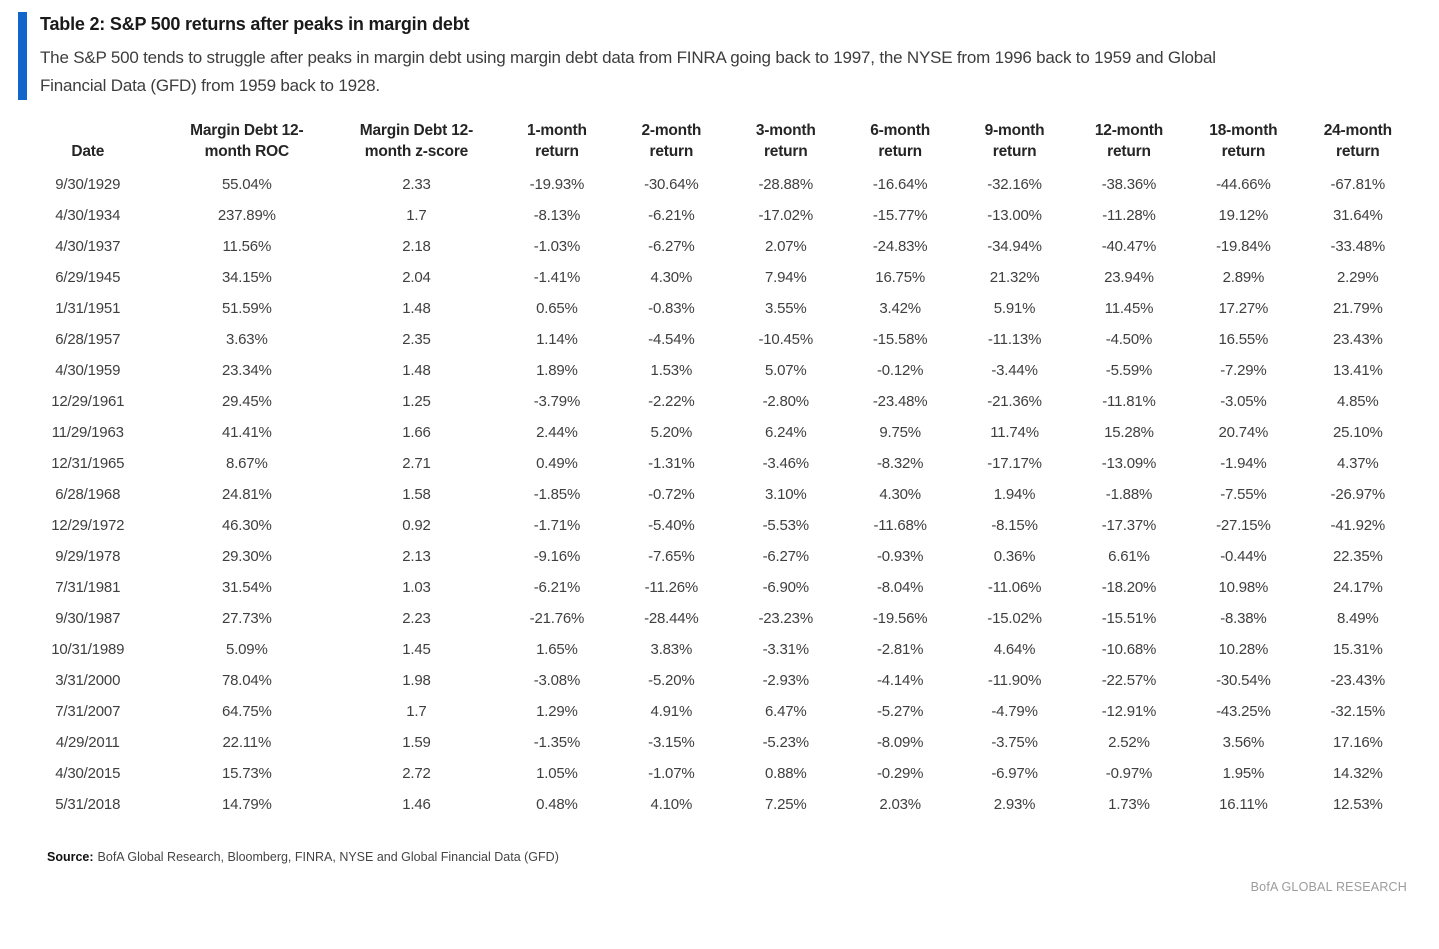  What do you see at coordinates (1014, 649) in the screenshot?
I see `value-cell: 4.64%` at bounding box center [1014, 649].